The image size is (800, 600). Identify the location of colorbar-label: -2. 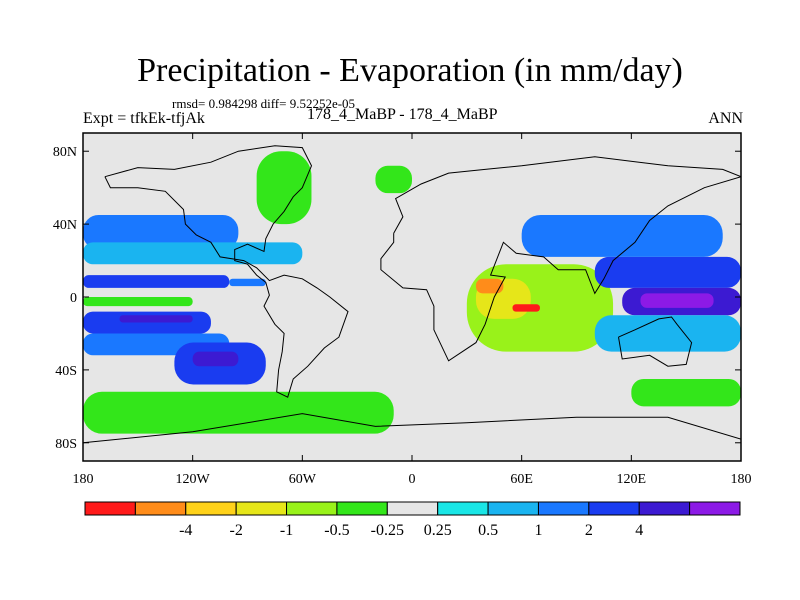
(235, 530).